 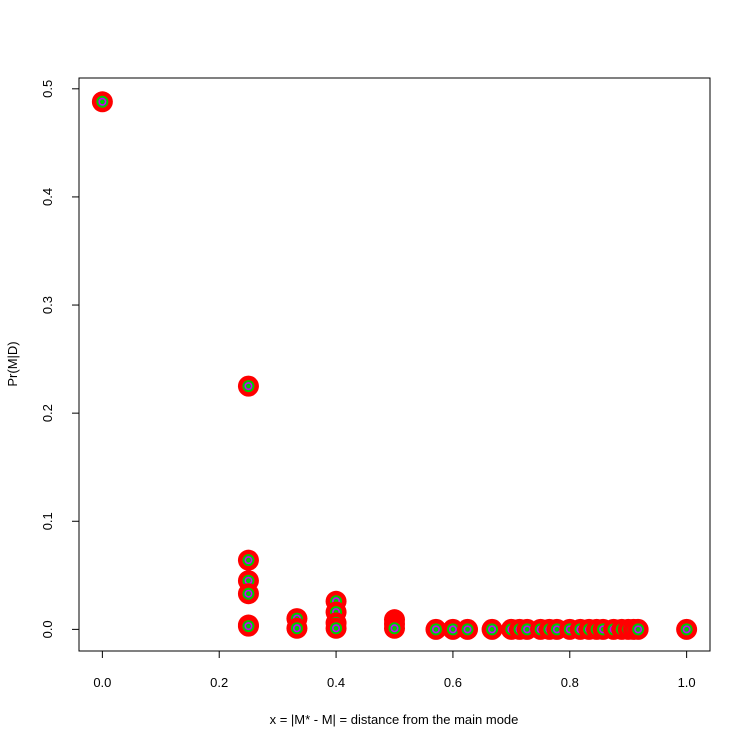 What do you see at coordinates (60, 359) in the screenshot?
I see `y-axis: 0.0 0.1 0.2 0.3 0.4 0.5` at bounding box center [60, 359].